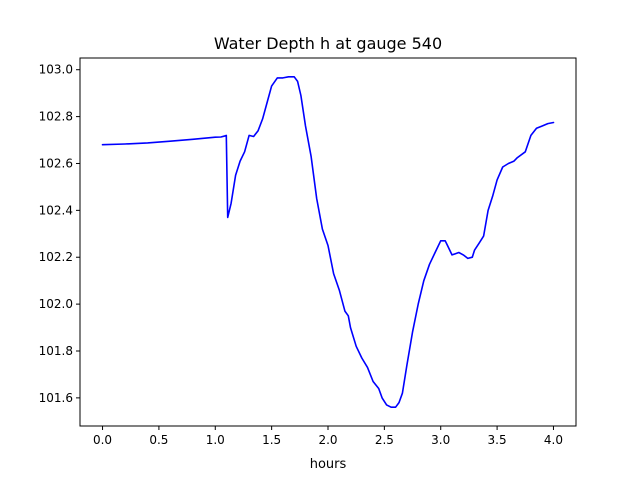 The width and height of the screenshot is (640, 484). What do you see at coordinates (56, 163) in the screenshot?
I see `y-tick-label: 102.6` at bounding box center [56, 163].